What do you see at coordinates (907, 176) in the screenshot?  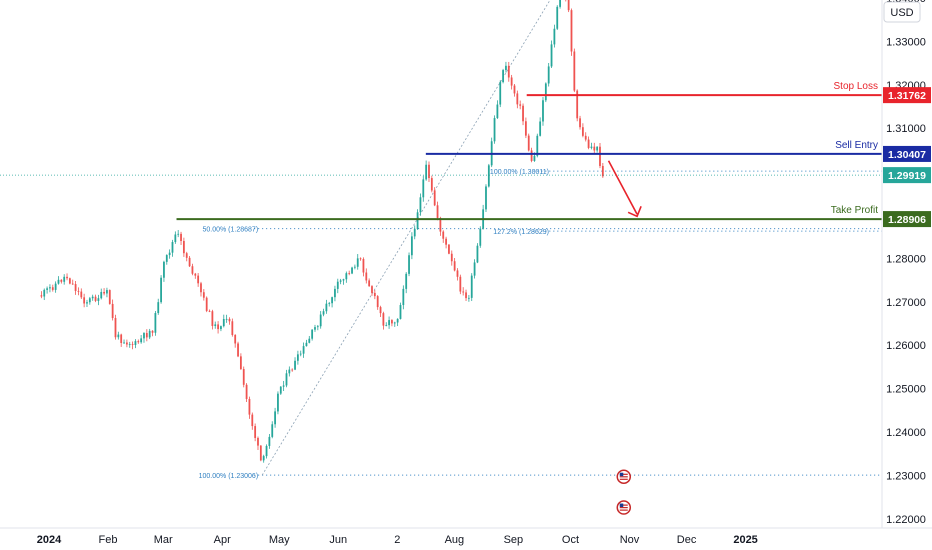 I see `current-price-text: 1.29919` at bounding box center [907, 176].